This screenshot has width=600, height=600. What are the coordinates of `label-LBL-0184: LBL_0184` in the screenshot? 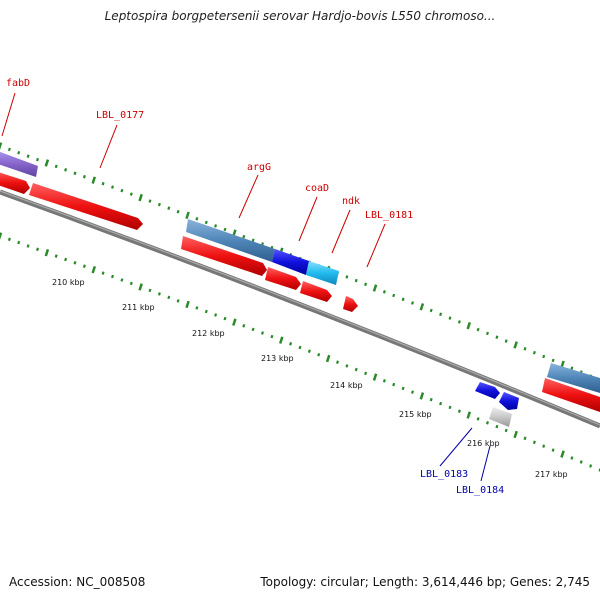 It's located at (480, 490).